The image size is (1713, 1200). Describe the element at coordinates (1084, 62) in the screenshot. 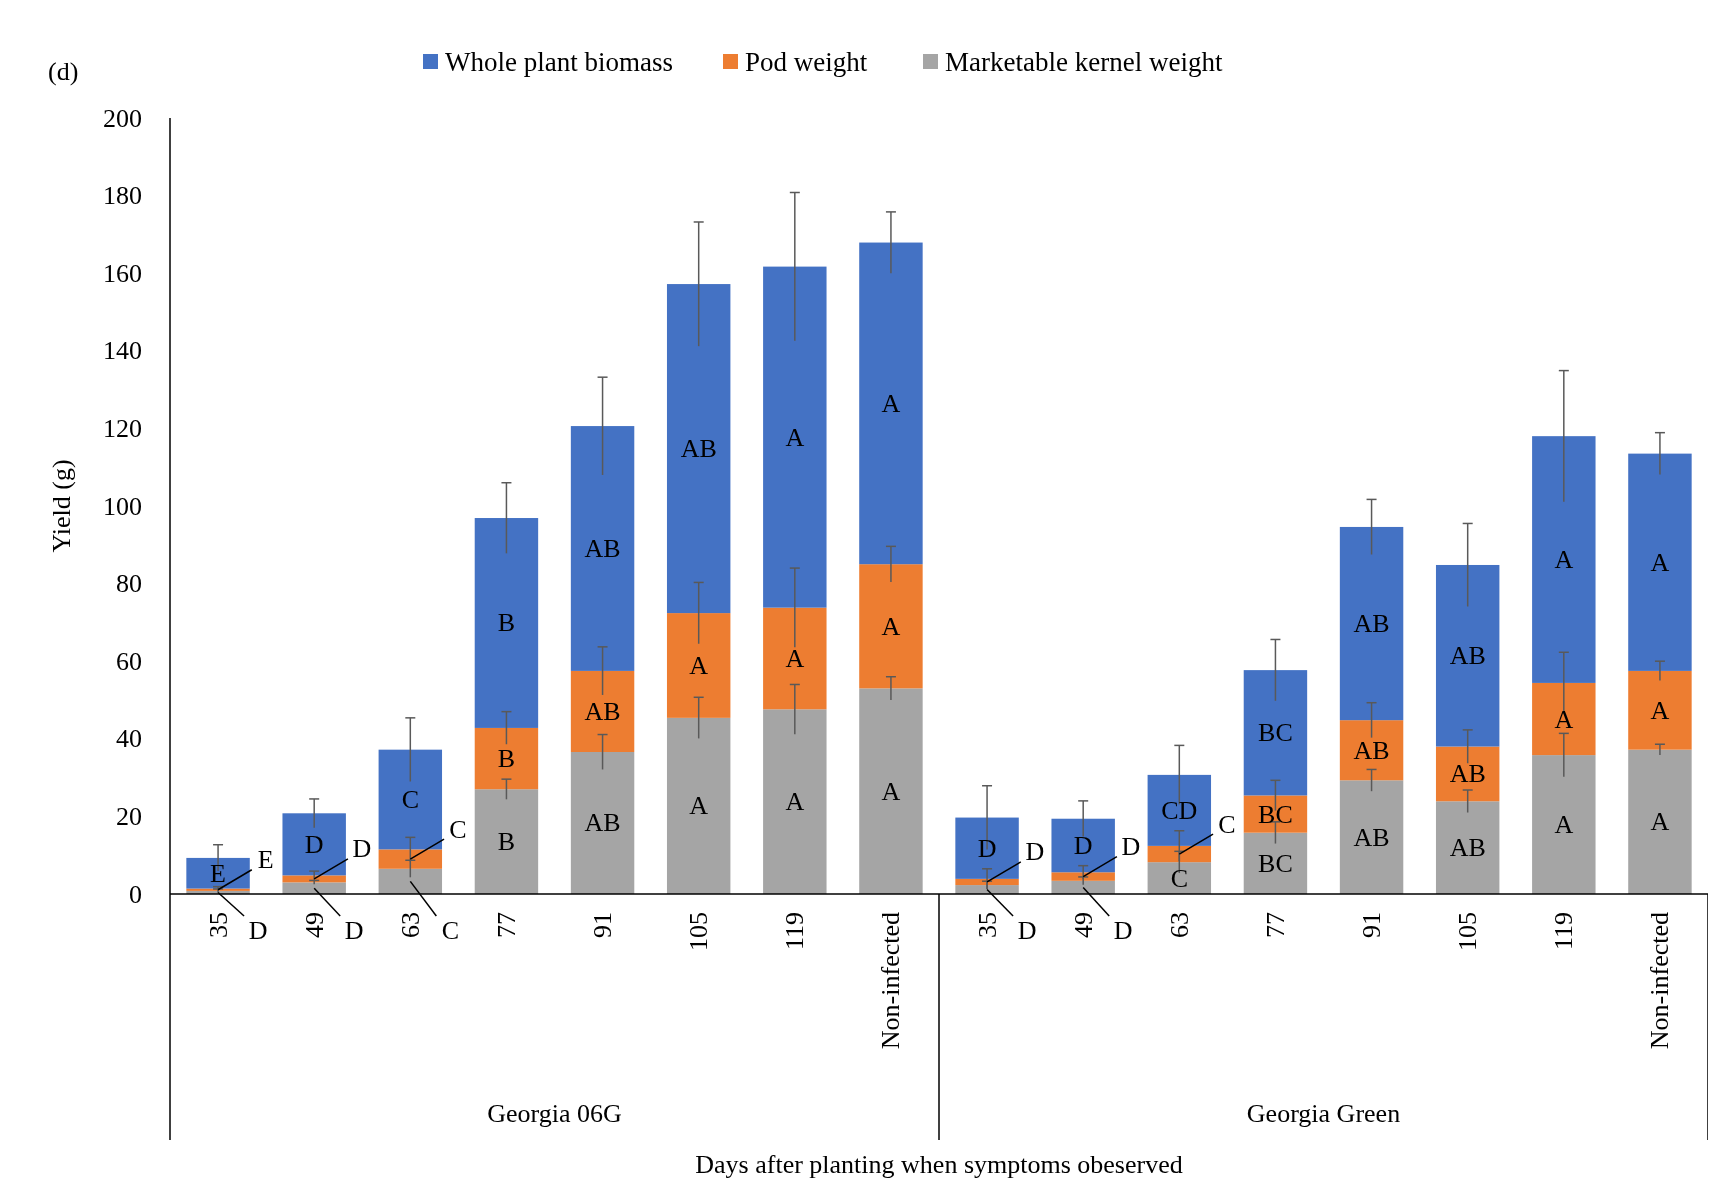

I see `legend-label: Marketable kernel weight` at that location.